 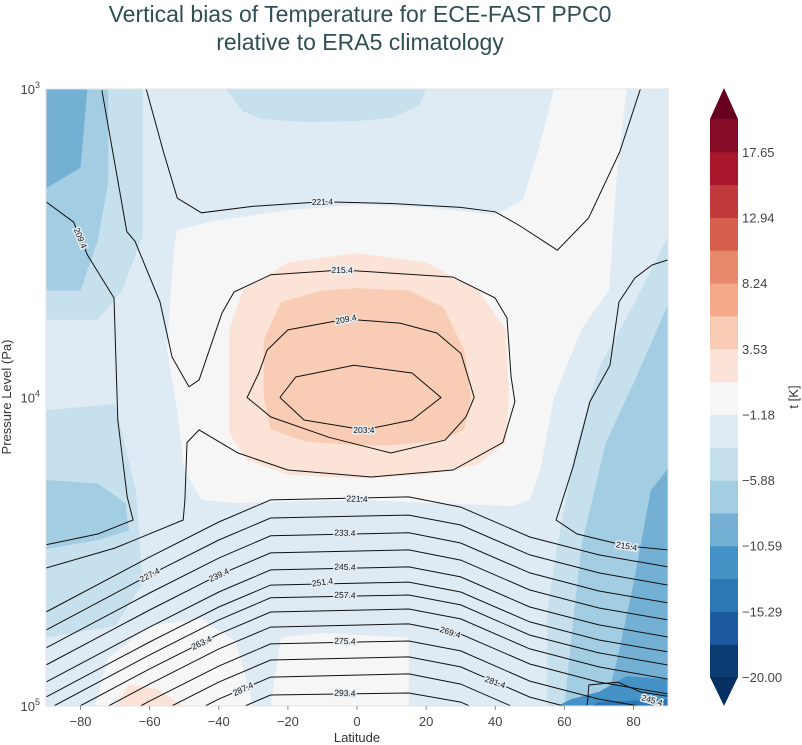 I want to click on contour-line-251.4, so click(x=357, y=639).